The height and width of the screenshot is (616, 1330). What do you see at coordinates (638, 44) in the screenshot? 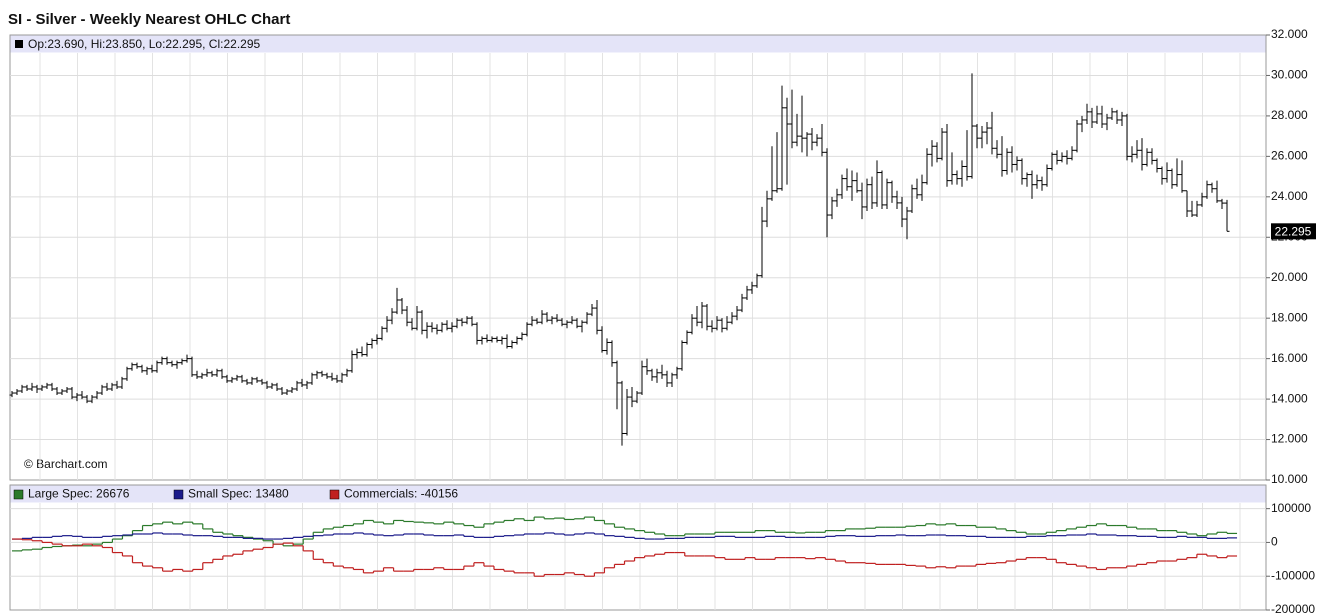
I see `price-header` at bounding box center [638, 44].